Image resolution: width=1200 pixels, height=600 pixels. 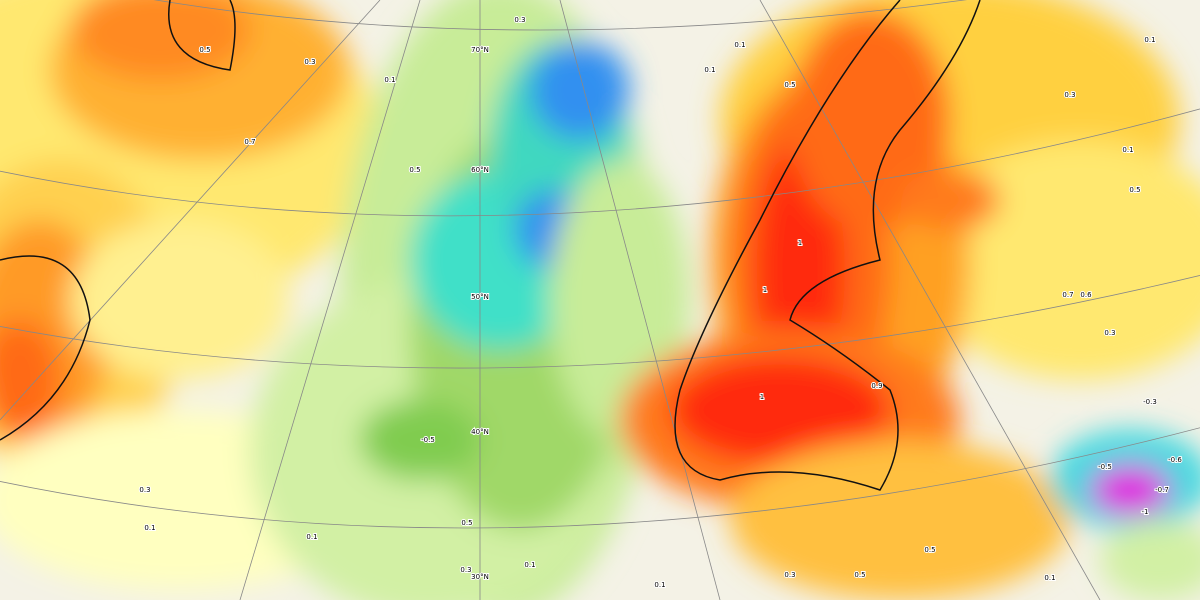 What do you see at coordinates (480, 50) in the screenshot?
I see `latitude-label: 70°N` at bounding box center [480, 50].